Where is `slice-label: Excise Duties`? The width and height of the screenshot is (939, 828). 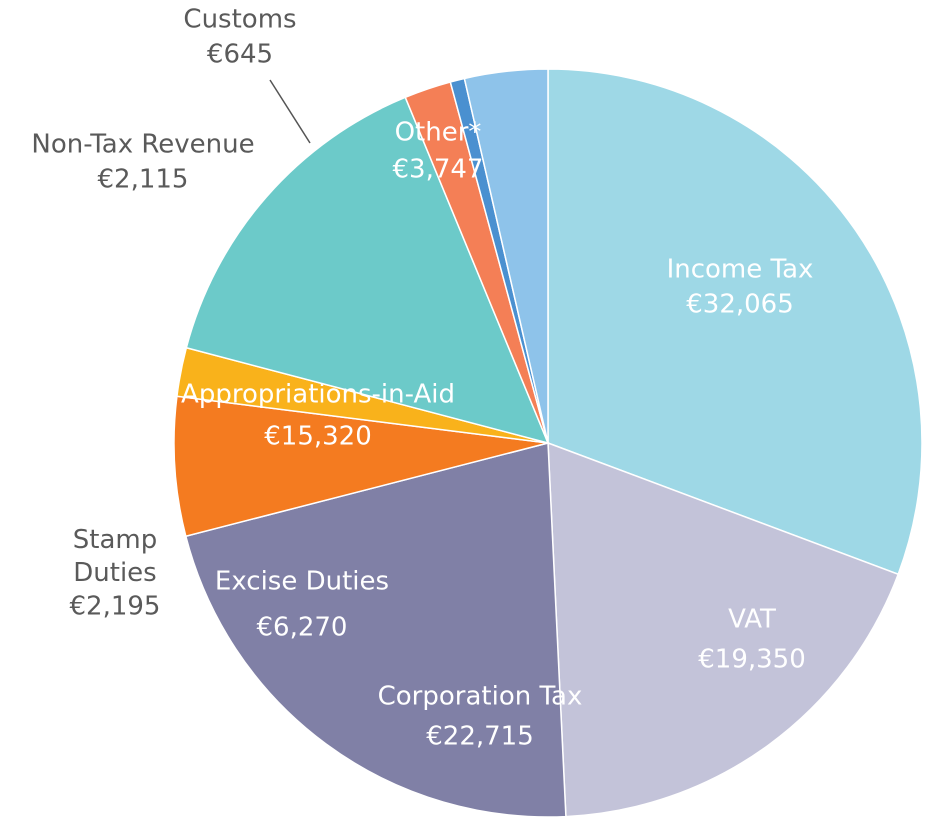 slice-label: Excise Duties is located at coordinates (302, 582).